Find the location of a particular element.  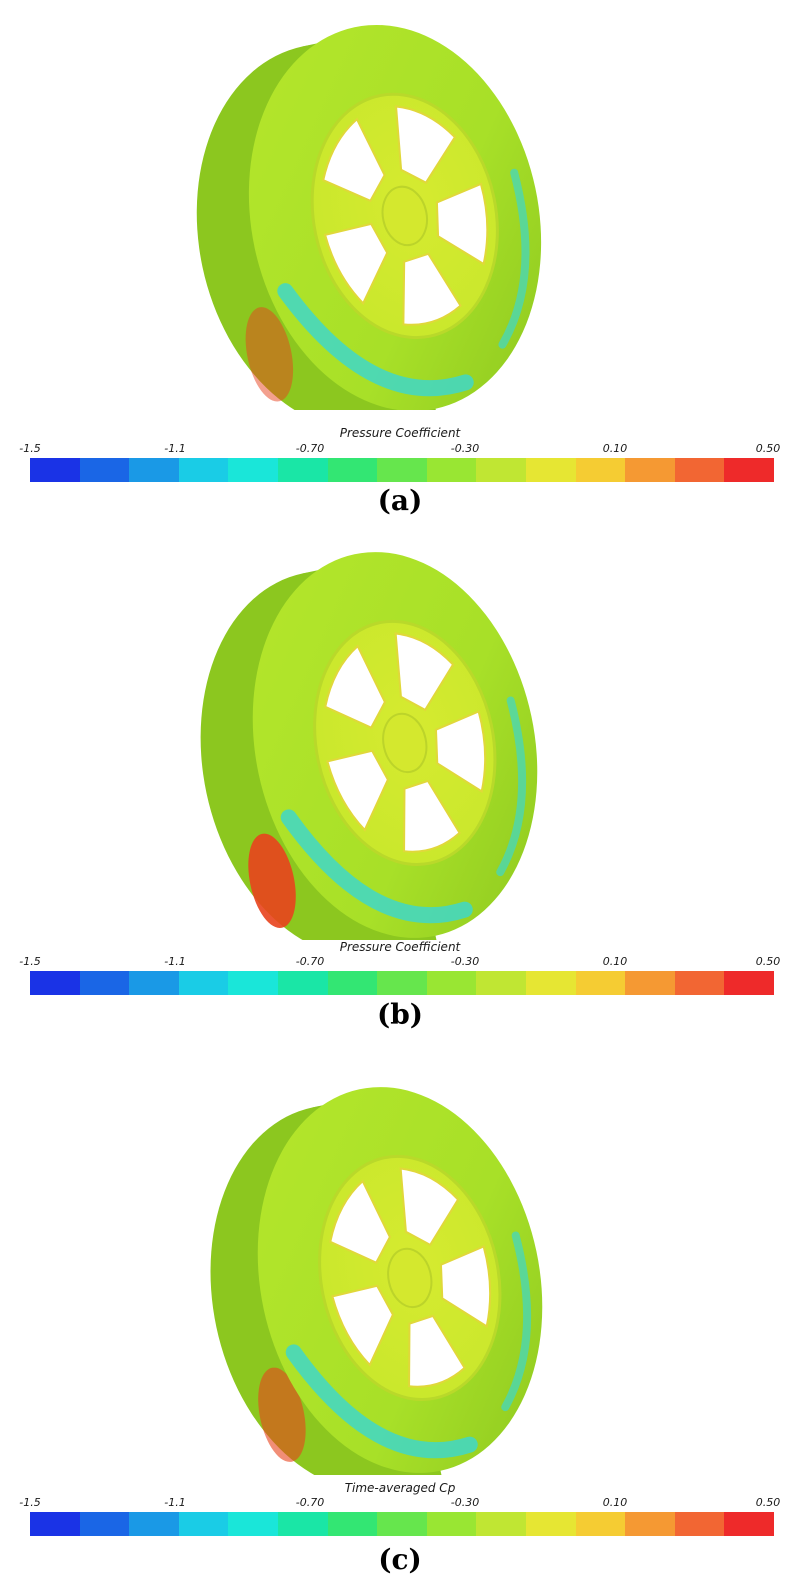

wheel-render-b is located at coordinates (369, 746).